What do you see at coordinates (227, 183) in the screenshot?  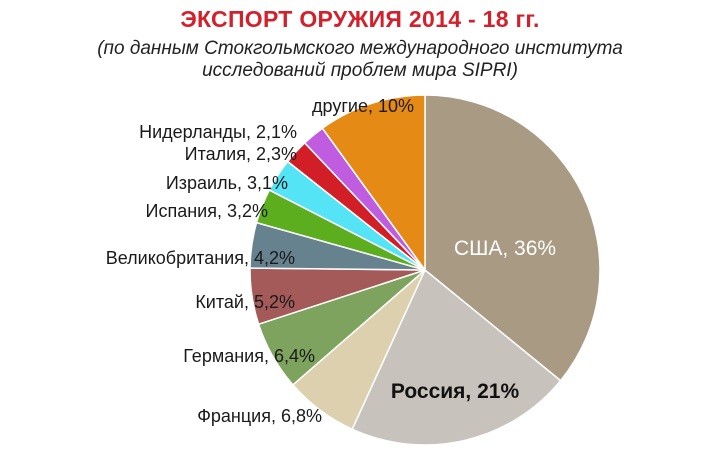 I see `slice-label-7: Израиль, 3,1%` at bounding box center [227, 183].